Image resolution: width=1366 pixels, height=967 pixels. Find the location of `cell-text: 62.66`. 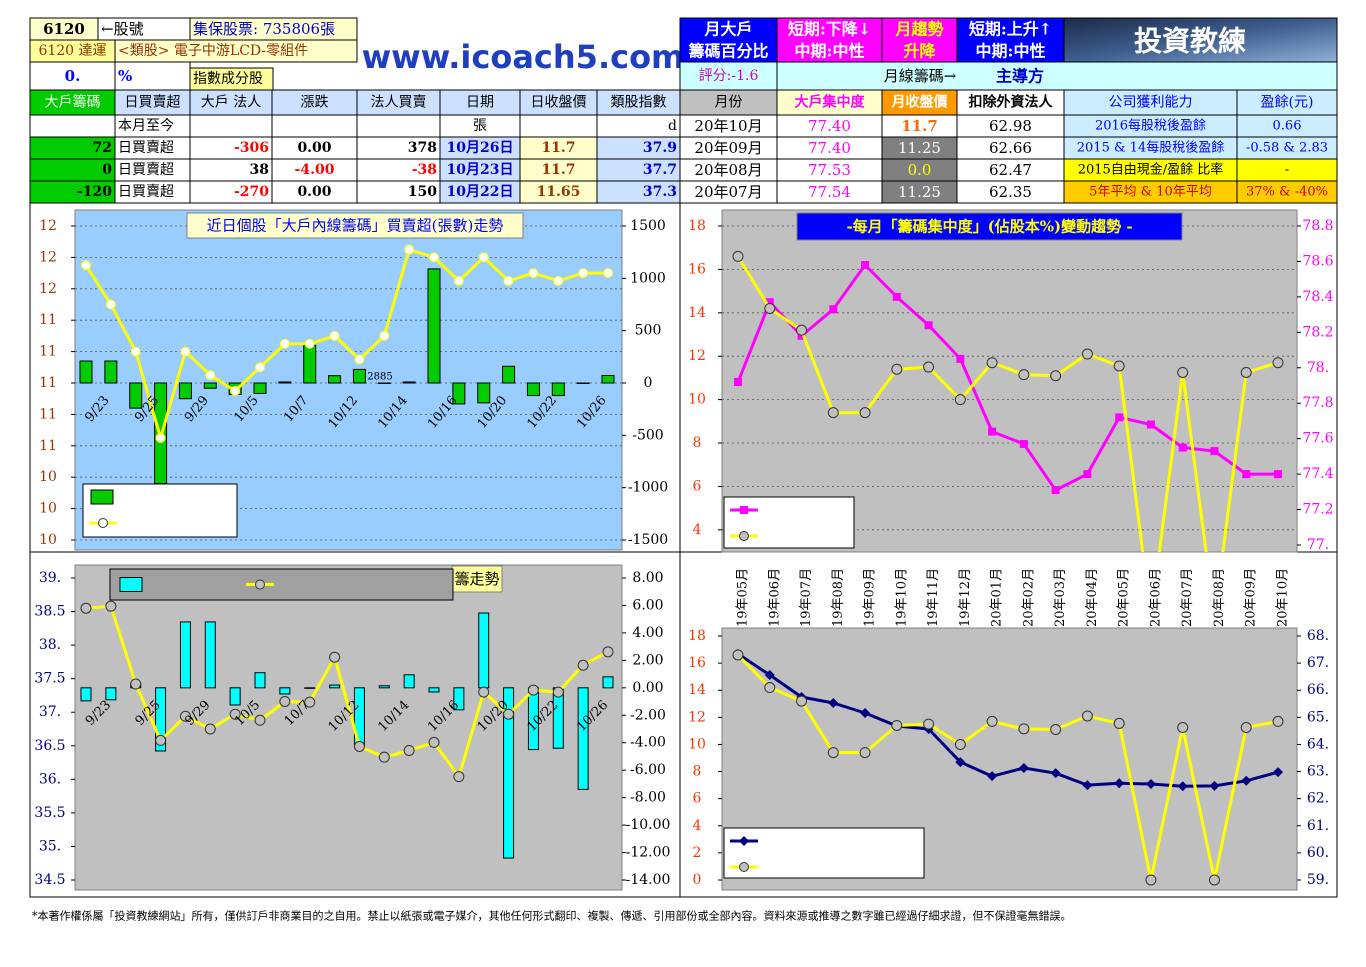

cell-text: 62.66 is located at coordinates (1010, 148).